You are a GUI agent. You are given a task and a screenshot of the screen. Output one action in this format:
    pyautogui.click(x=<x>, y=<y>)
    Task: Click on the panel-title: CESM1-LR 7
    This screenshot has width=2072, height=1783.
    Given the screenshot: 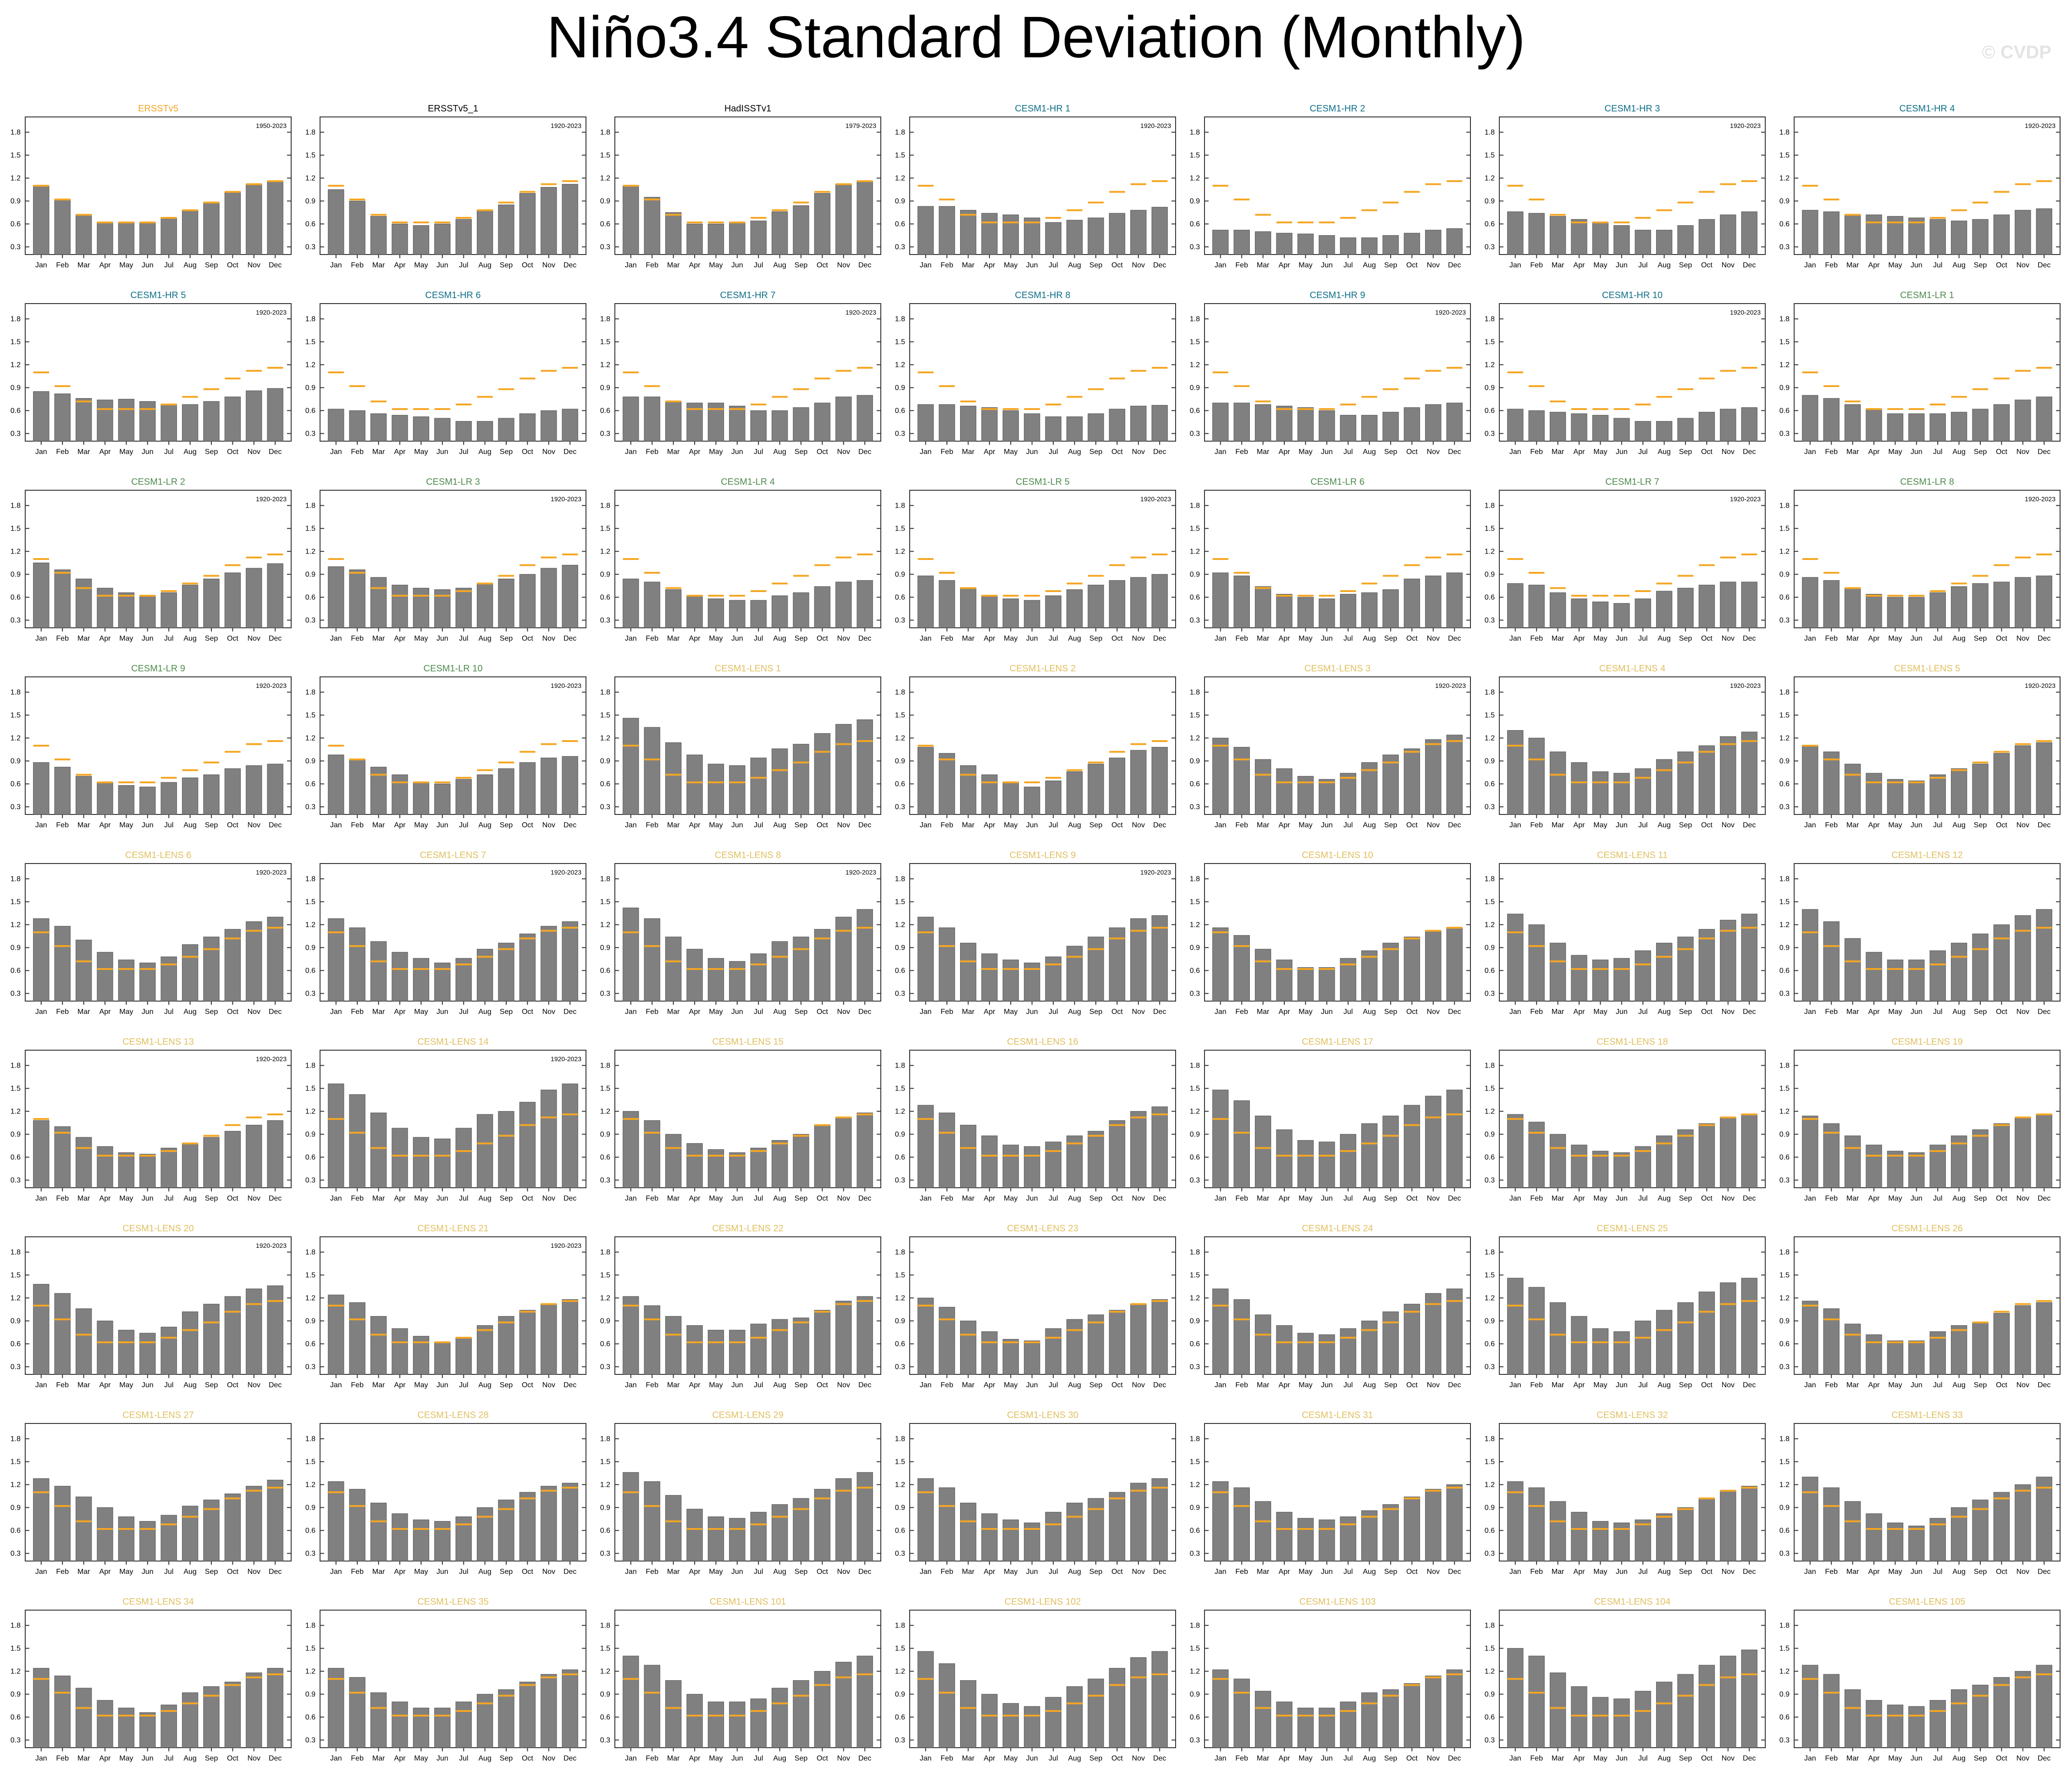 What is the action you would take?
    pyautogui.click(x=1632, y=482)
    